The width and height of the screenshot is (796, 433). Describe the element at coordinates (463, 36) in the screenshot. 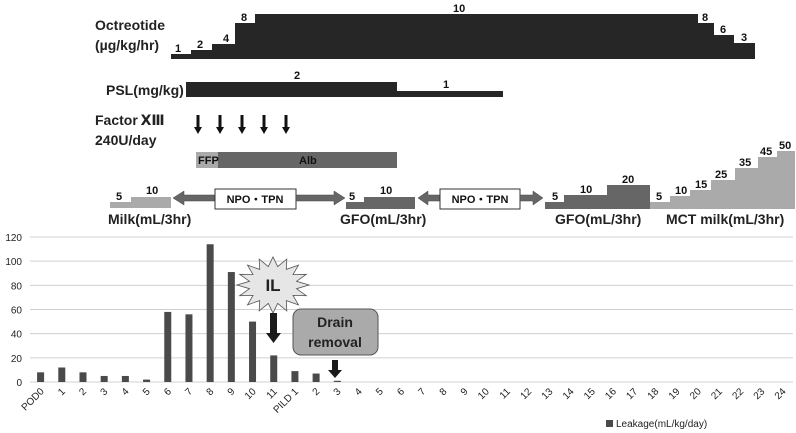

I see `octreotide-dose-bar` at that location.